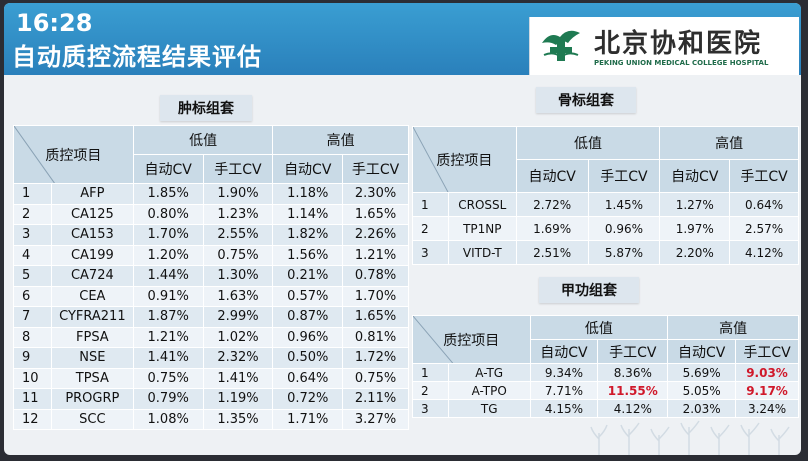  Describe the element at coordinates (624, 228) in the screenshot. I see `low-manual-cv: 0.96%` at that location.